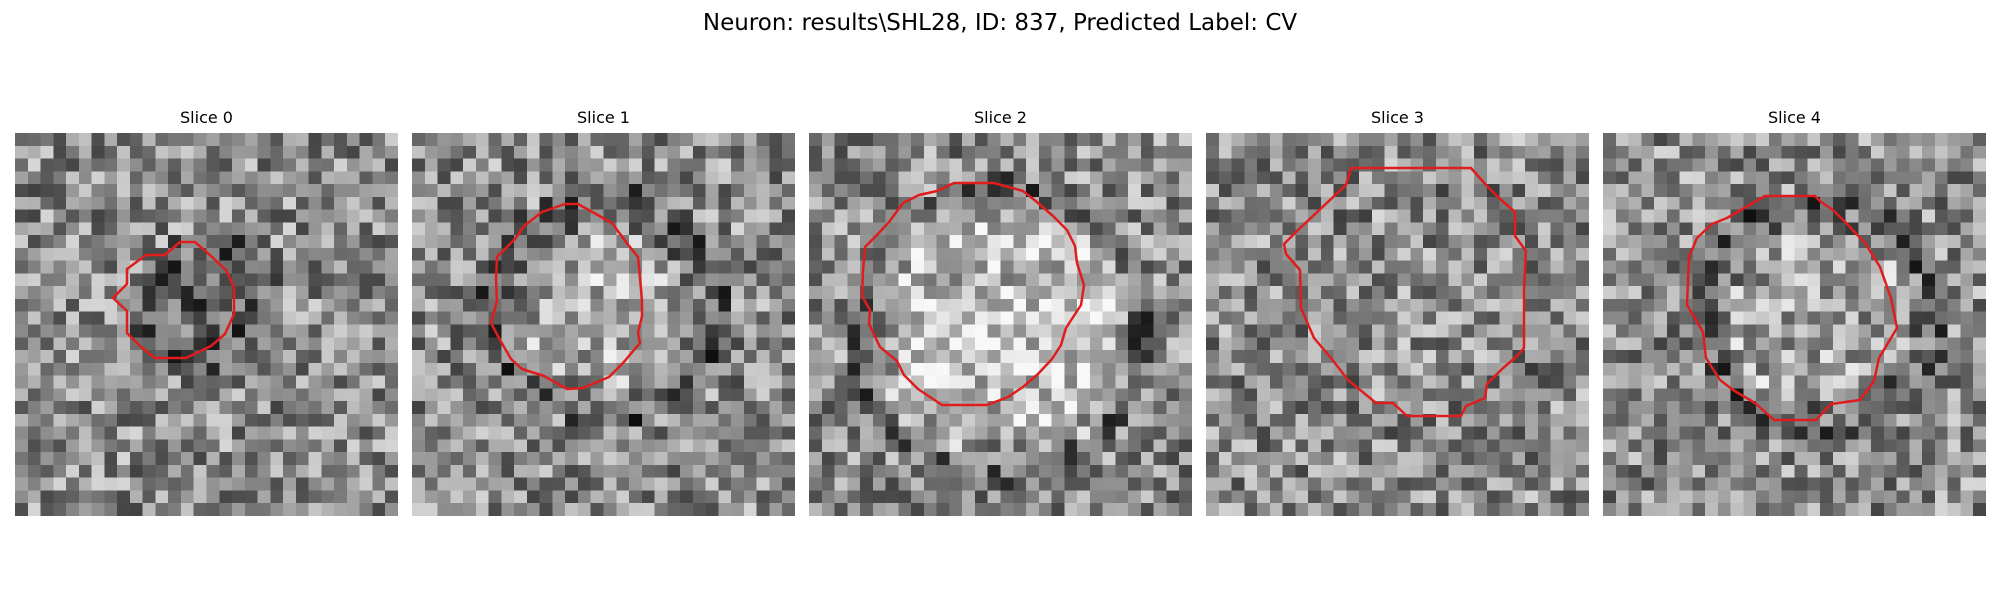 The height and width of the screenshot is (600, 2000). I want to click on slice-panel-3: Slice 3, so click(1397, 312).